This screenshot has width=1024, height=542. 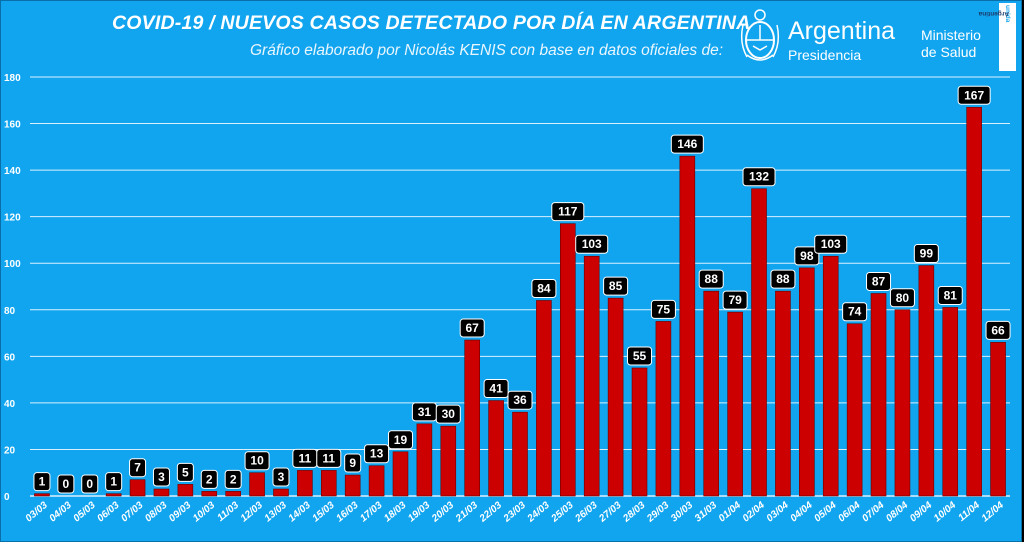 What do you see at coordinates (993, 512) in the screenshot?
I see `x-tick-label: 12/04` at bounding box center [993, 512].